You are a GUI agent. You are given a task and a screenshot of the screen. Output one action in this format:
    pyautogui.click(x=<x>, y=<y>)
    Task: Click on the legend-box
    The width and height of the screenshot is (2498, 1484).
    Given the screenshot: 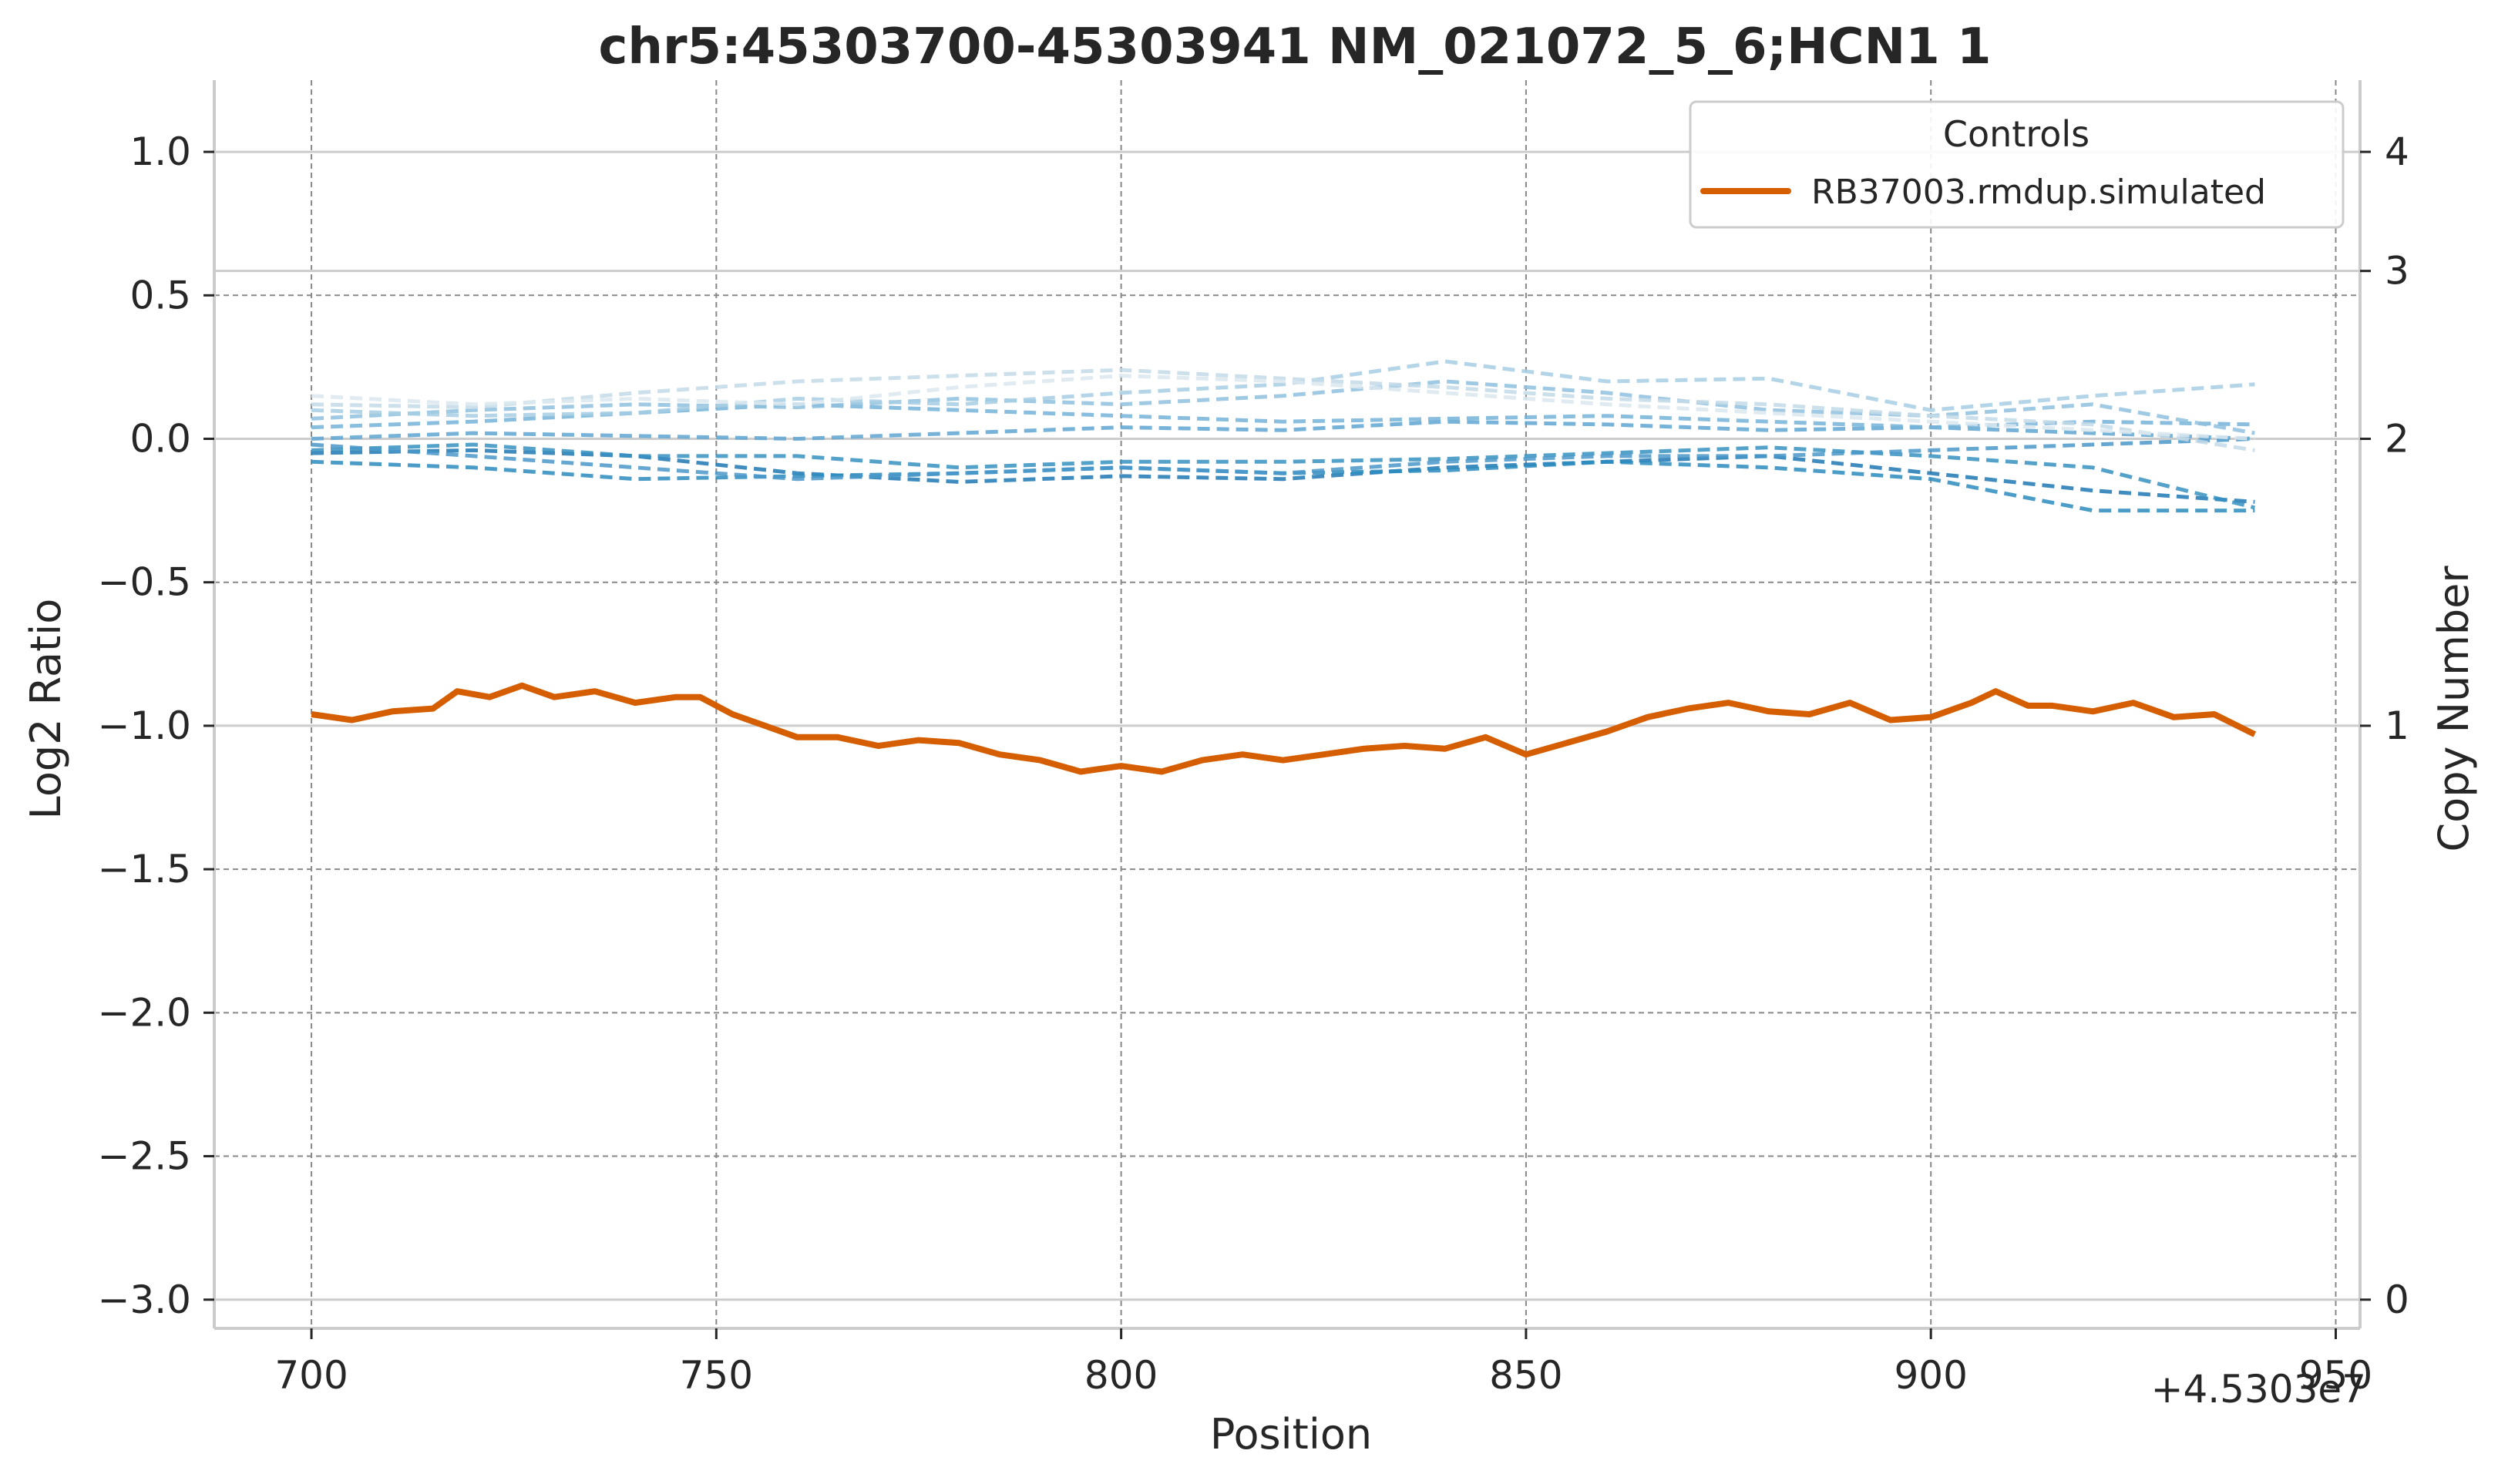 What is the action you would take?
    pyautogui.click(x=2017, y=164)
    